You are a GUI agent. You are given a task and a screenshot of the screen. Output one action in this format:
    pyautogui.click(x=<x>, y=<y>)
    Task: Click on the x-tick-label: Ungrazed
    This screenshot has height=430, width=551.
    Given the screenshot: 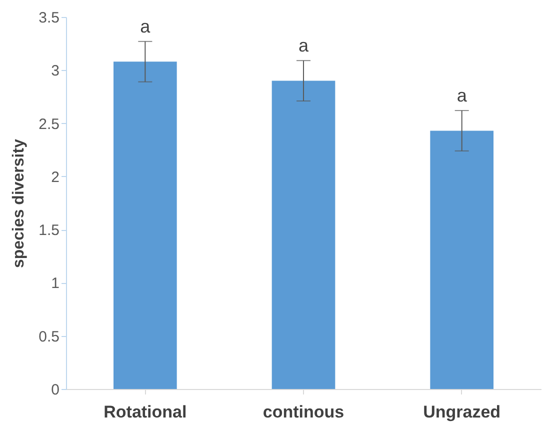 What is the action you would take?
    pyautogui.click(x=462, y=412)
    